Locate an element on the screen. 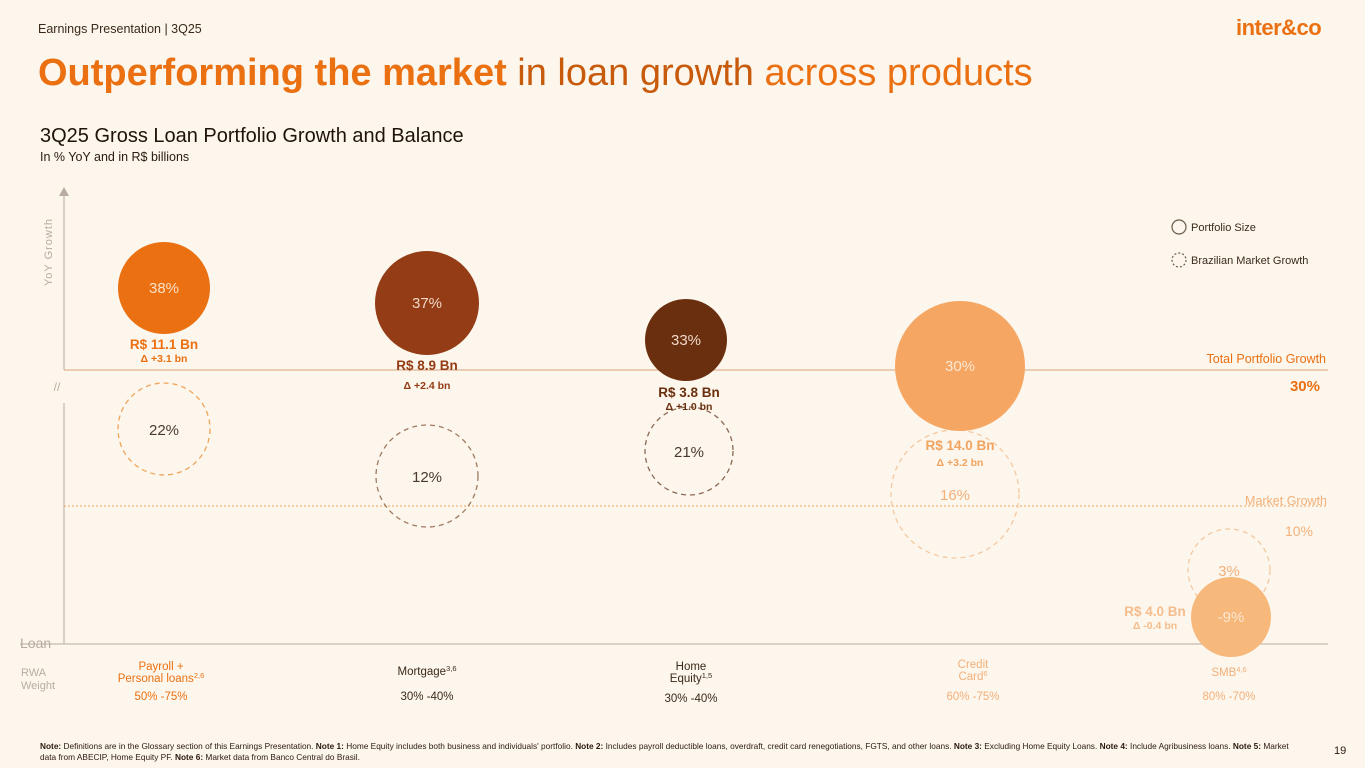 The width and height of the screenshot is (1365, 768). note-heading: Note 2: is located at coordinates (590, 746).